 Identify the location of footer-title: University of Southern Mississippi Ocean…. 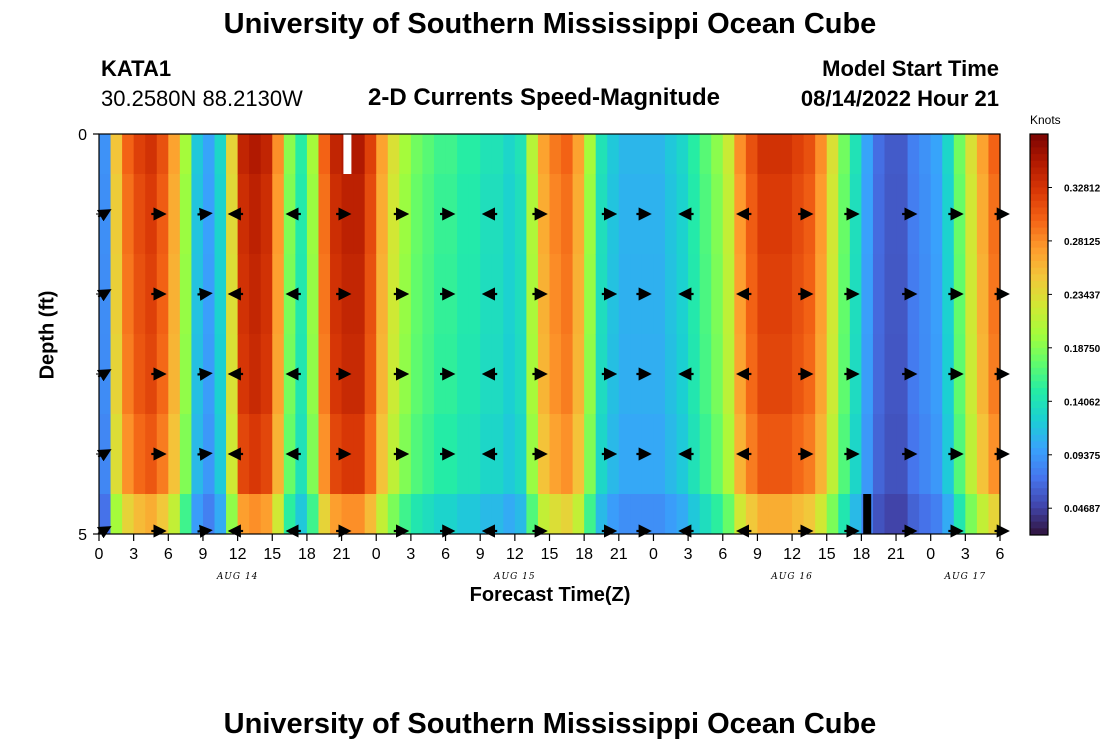
(550, 724).